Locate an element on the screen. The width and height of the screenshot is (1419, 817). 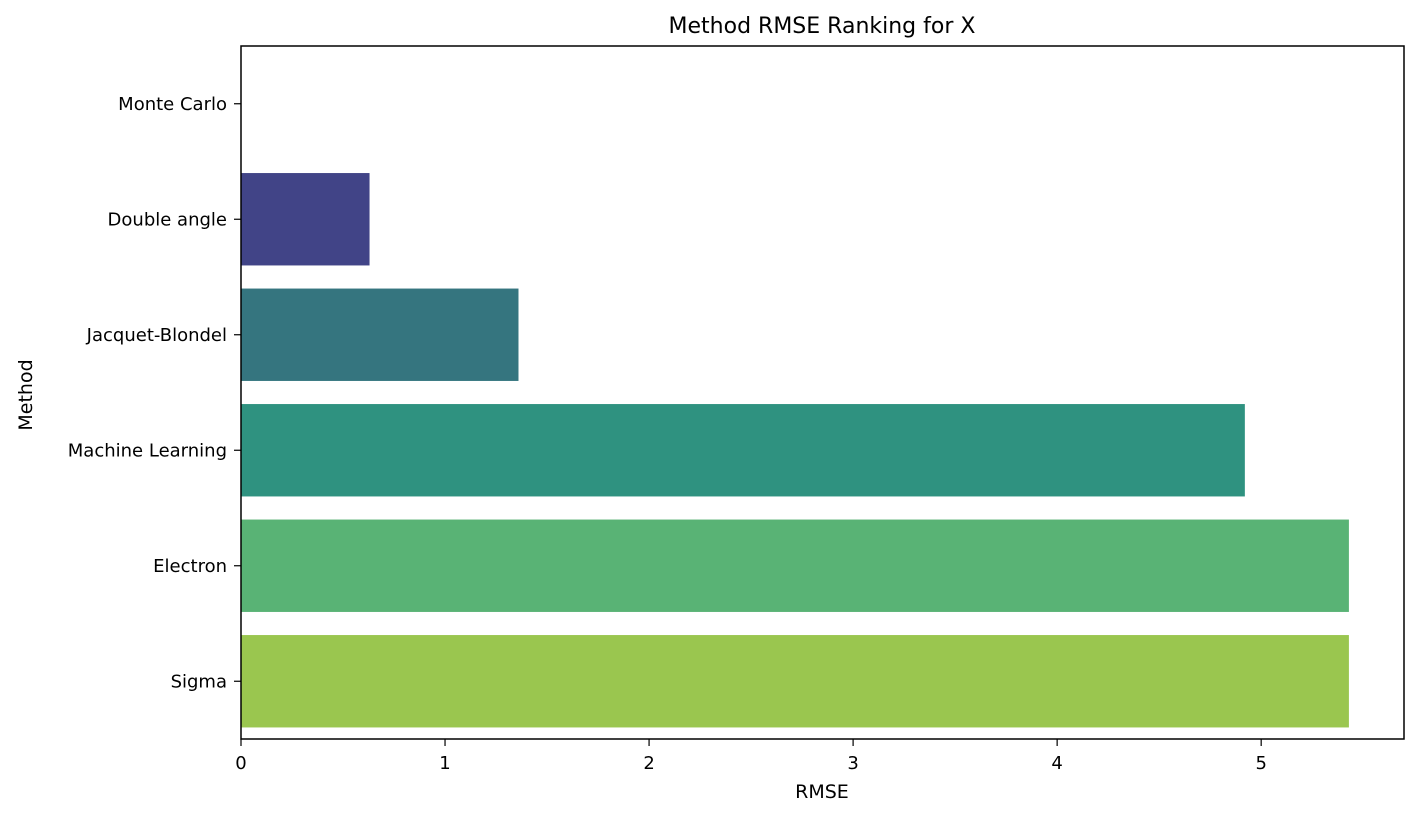
x-tick-label: 0 is located at coordinates (240, 763).